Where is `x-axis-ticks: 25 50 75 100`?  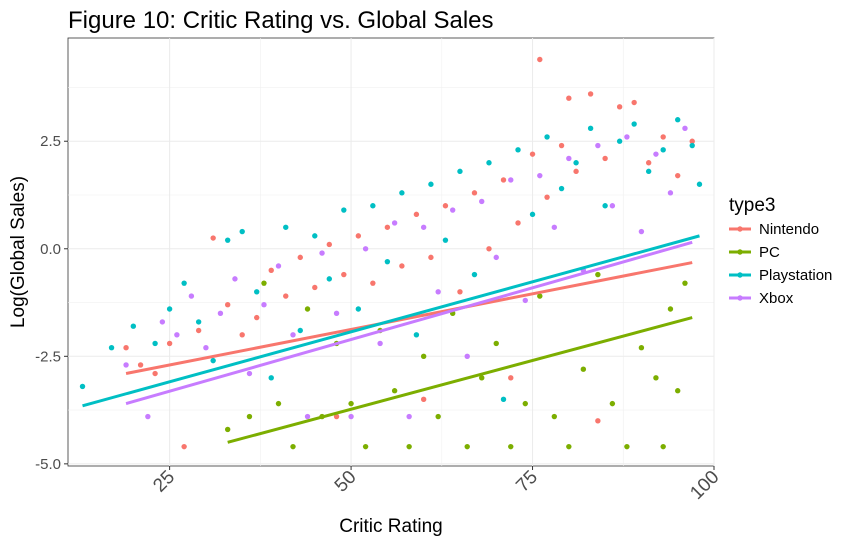 x-axis-ticks: 25 50 75 100 is located at coordinates (436, 485).